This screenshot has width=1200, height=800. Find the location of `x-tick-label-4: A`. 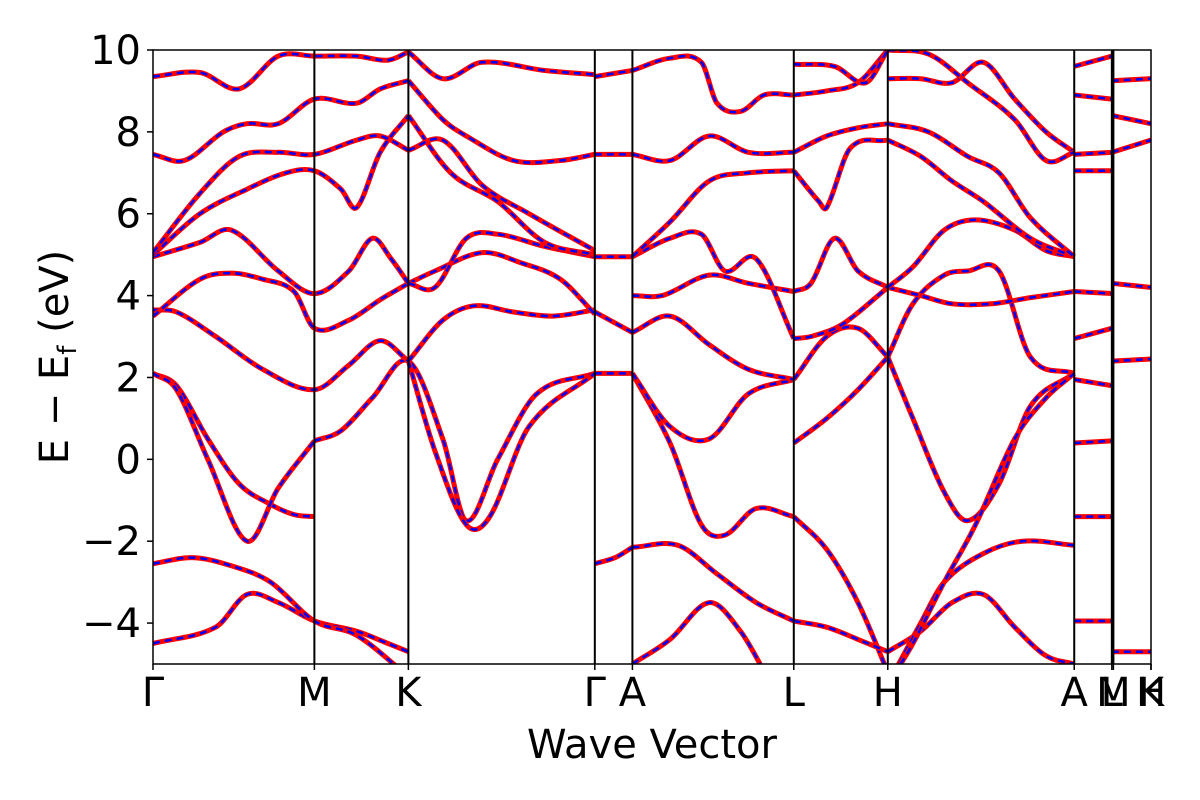

x-tick-label-4: A is located at coordinates (633, 693).